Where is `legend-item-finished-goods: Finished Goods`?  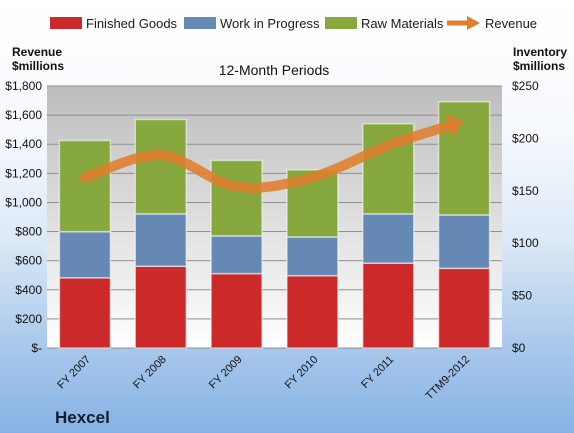 legend-item-finished-goods: Finished Goods is located at coordinates (114, 23).